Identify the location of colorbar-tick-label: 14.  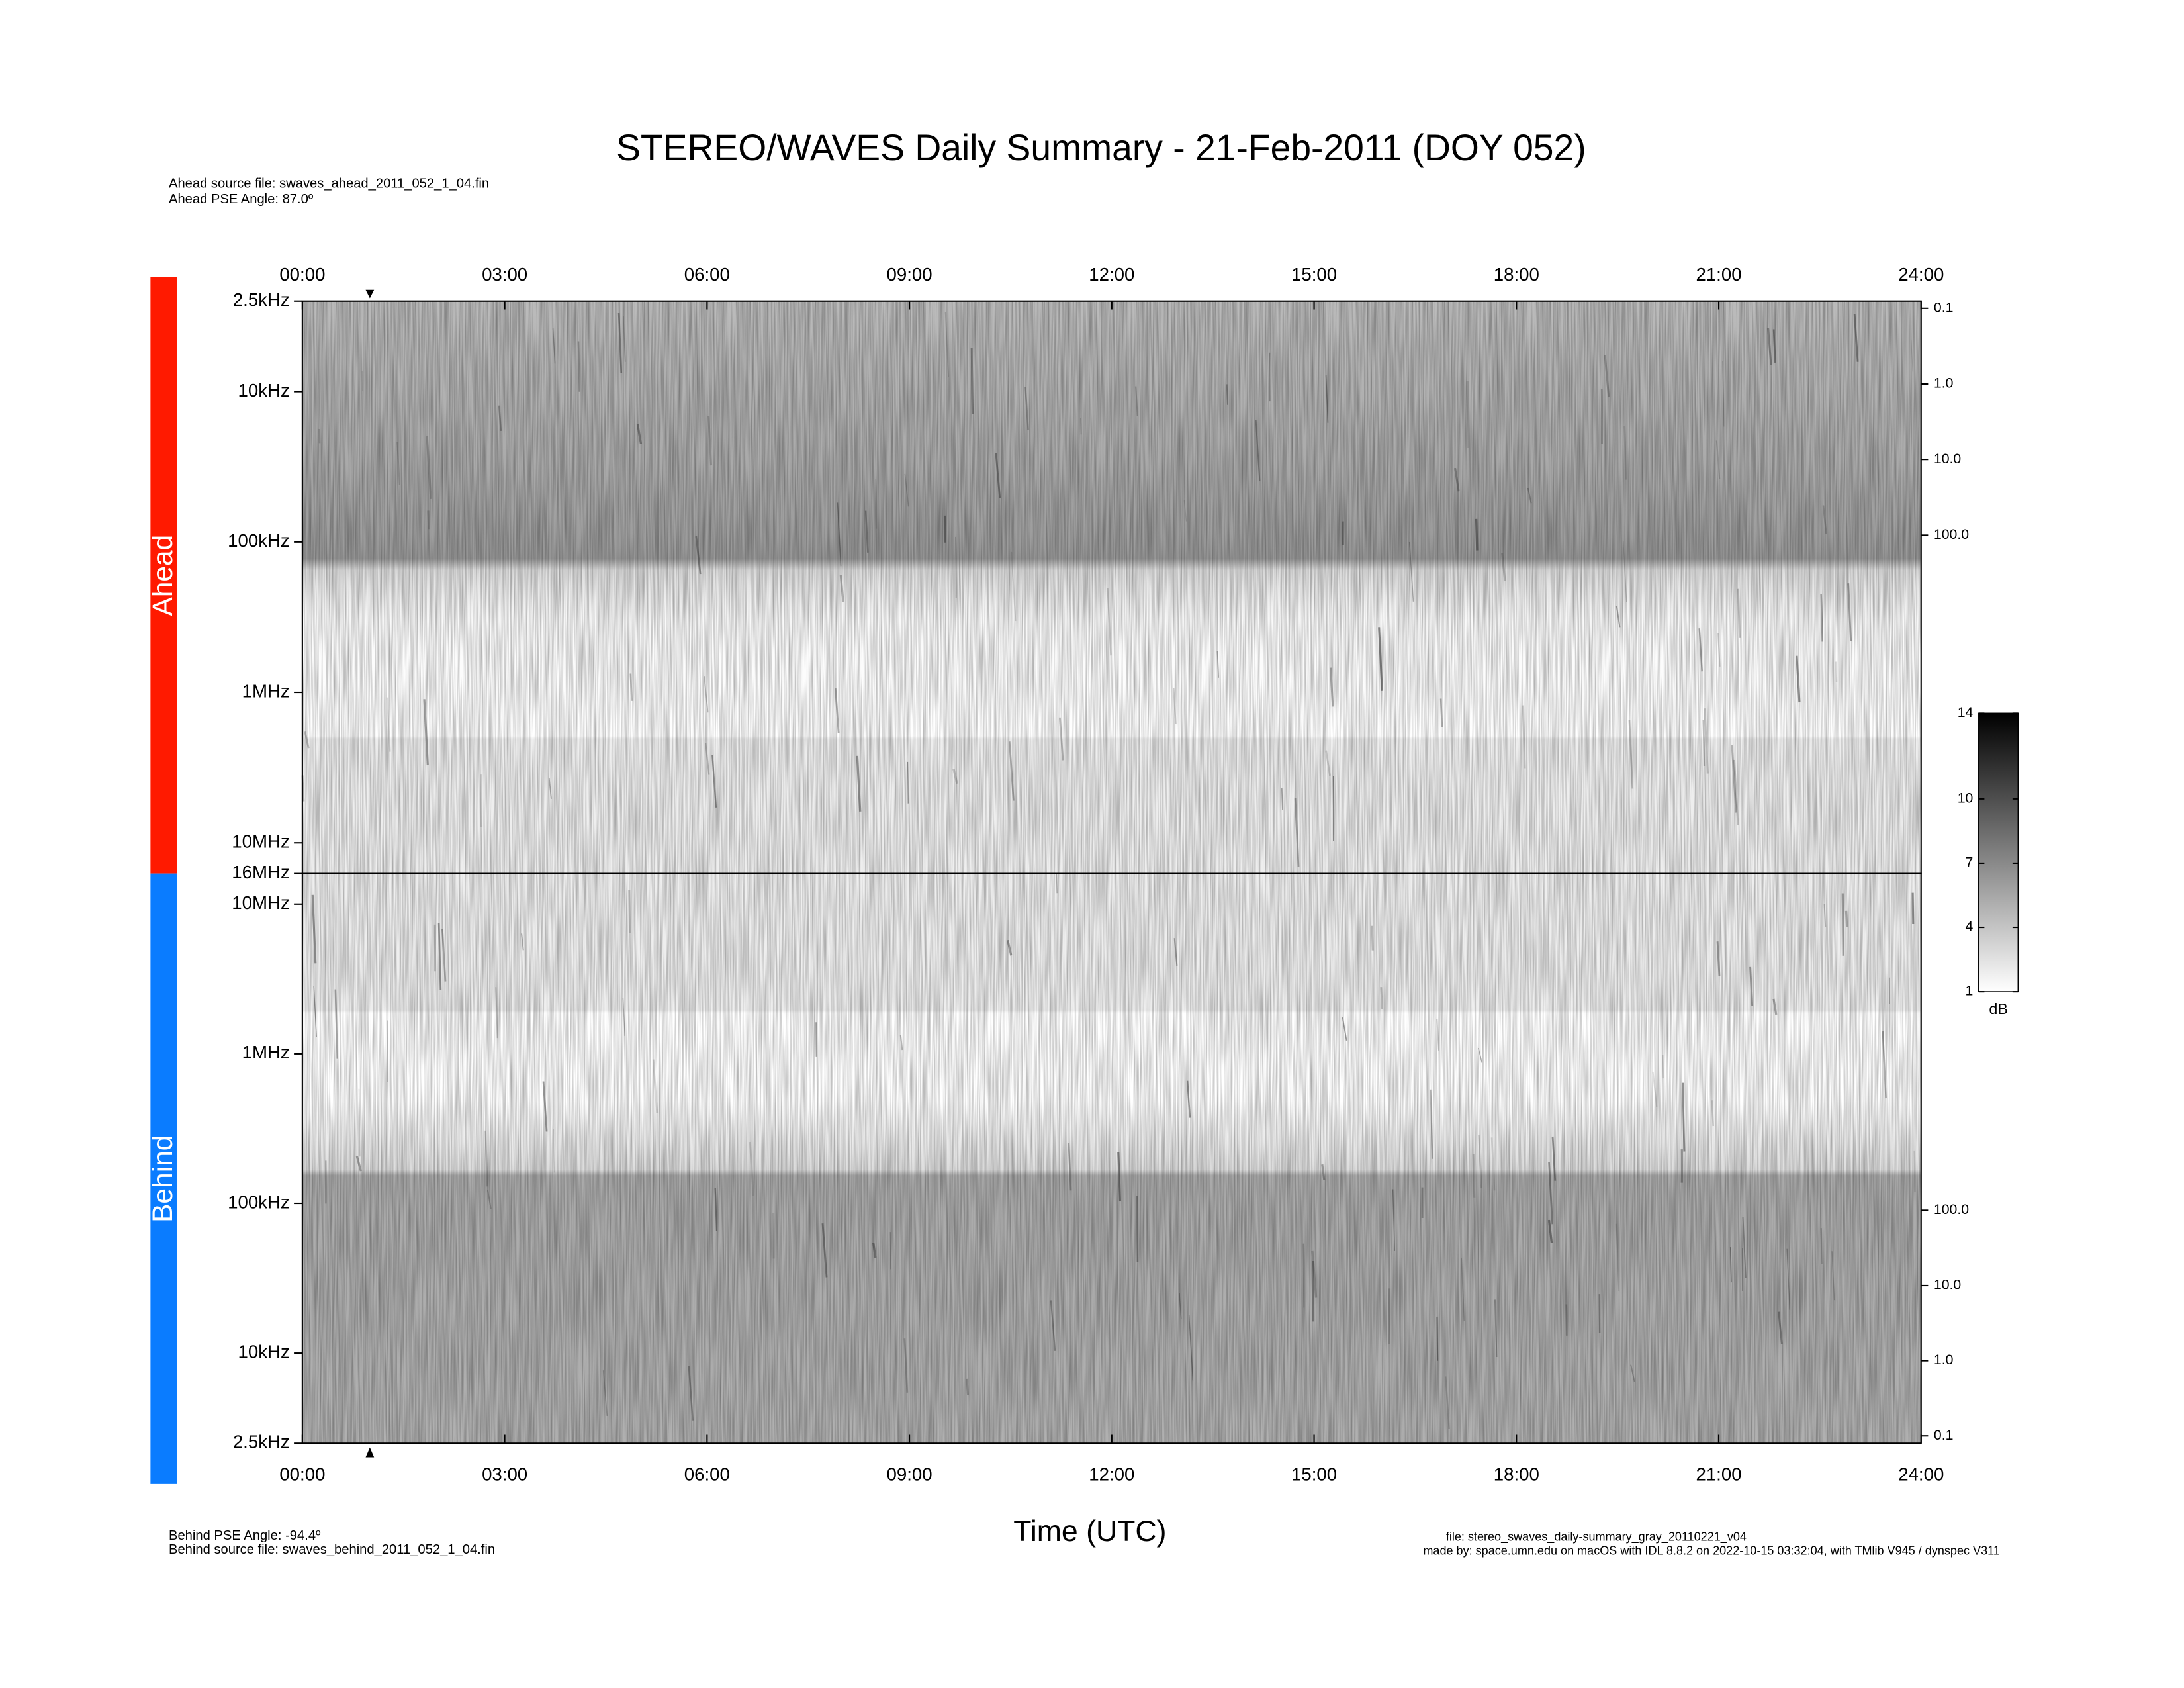
(1966, 712).